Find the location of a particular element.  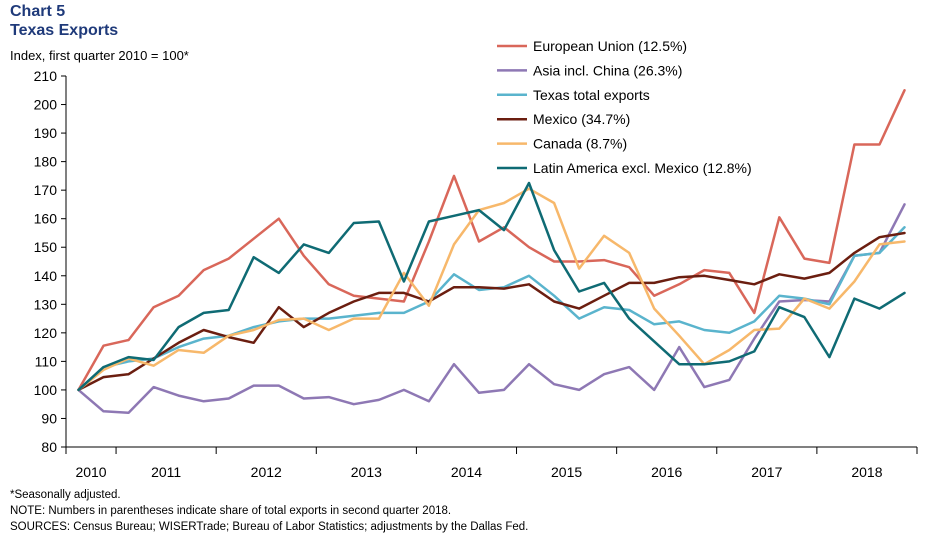

x-tick-label: 2018 is located at coordinates (866, 472).